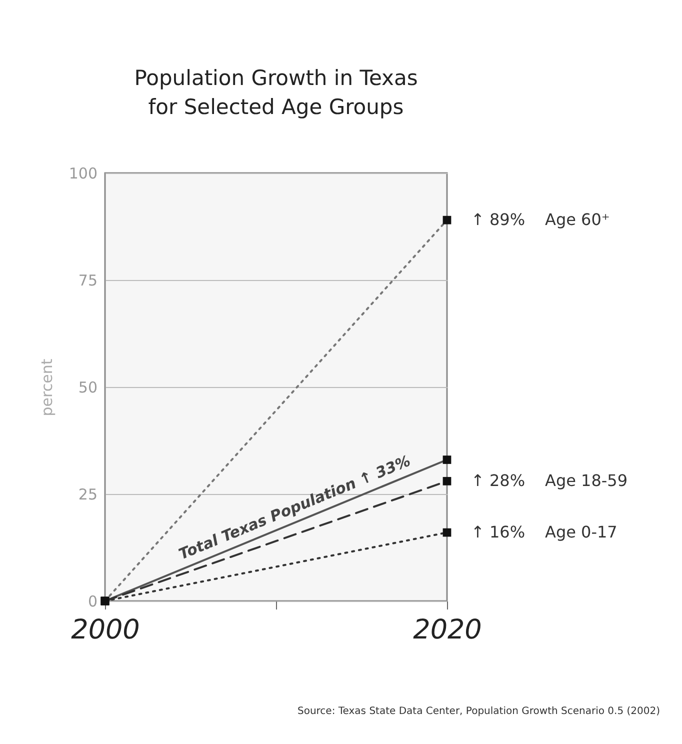 This screenshot has width=682, height=744. I want to click on y-tick-label: 0, so click(93, 601).